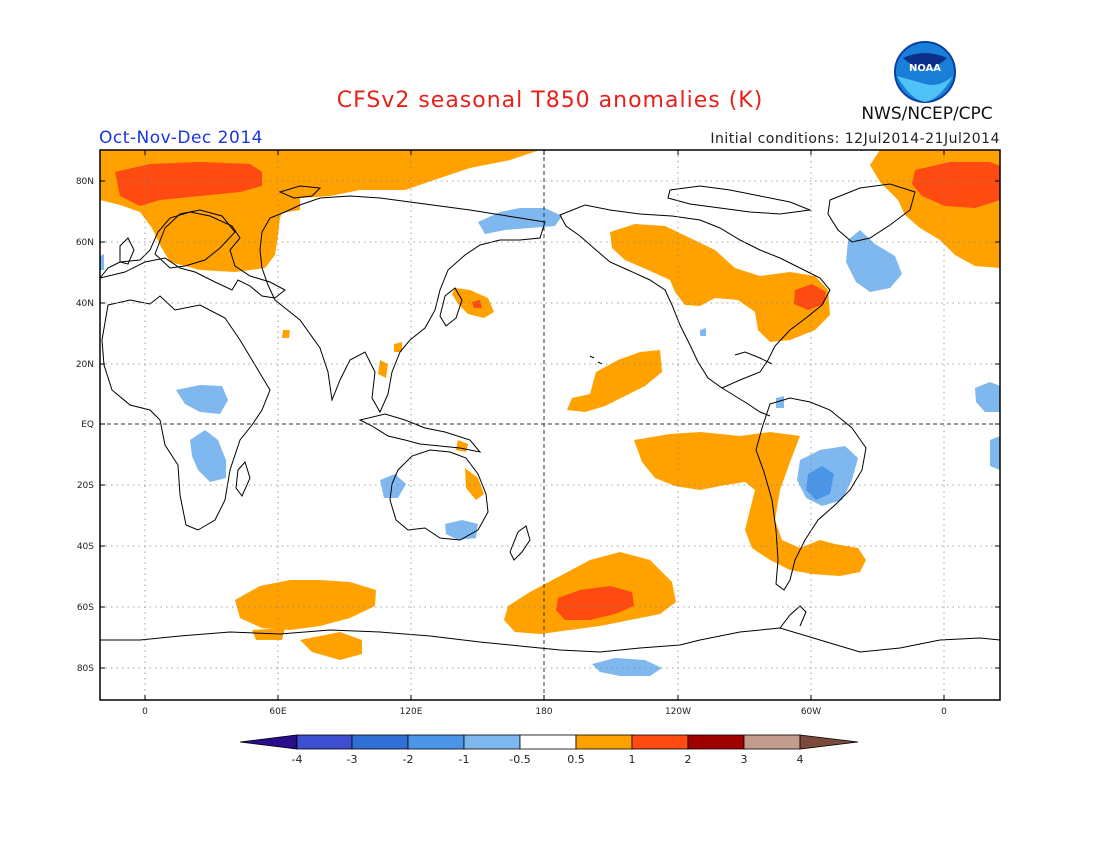 The height and width of the screenshot is (850, 1100). I want to click on colorbar-label: -1, so click(464, 759).